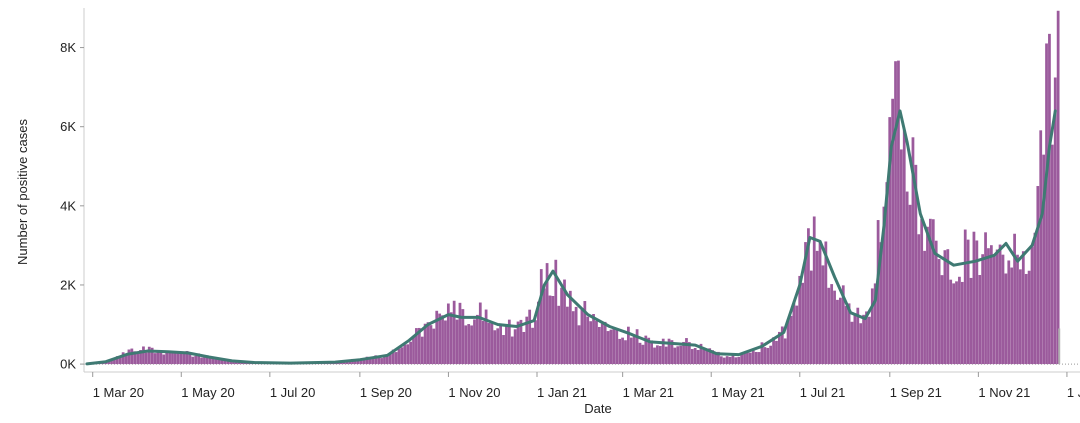  I want to click on x-tick-label: 1 Jan 21, so click(562, 392).